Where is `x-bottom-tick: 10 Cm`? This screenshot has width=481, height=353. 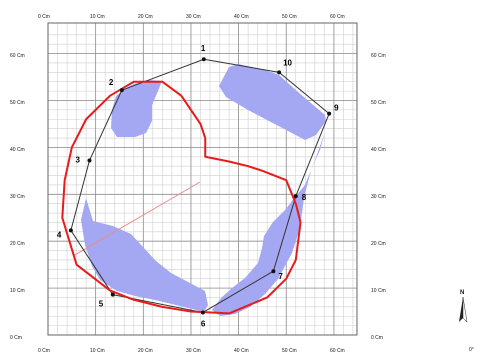
x-bottom-tick: 10 Cm is located at coordinates (97, 350).